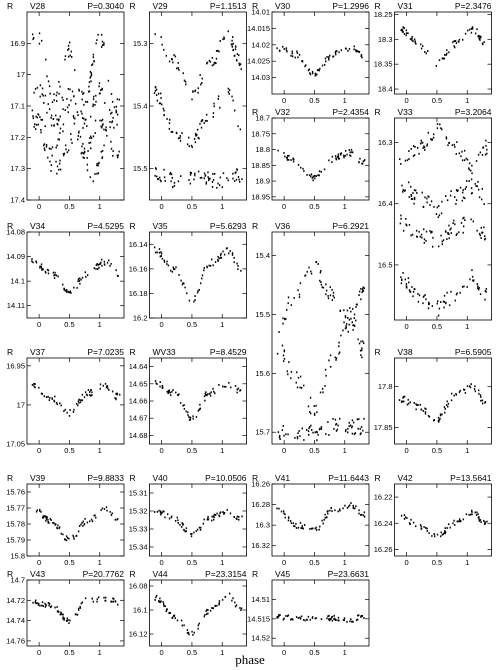 The image size is (498, 670). What do you see at coordinates (162, 450) in the screenshot?
I see `x-tick-label: 0` at bounding box center [162, 450].